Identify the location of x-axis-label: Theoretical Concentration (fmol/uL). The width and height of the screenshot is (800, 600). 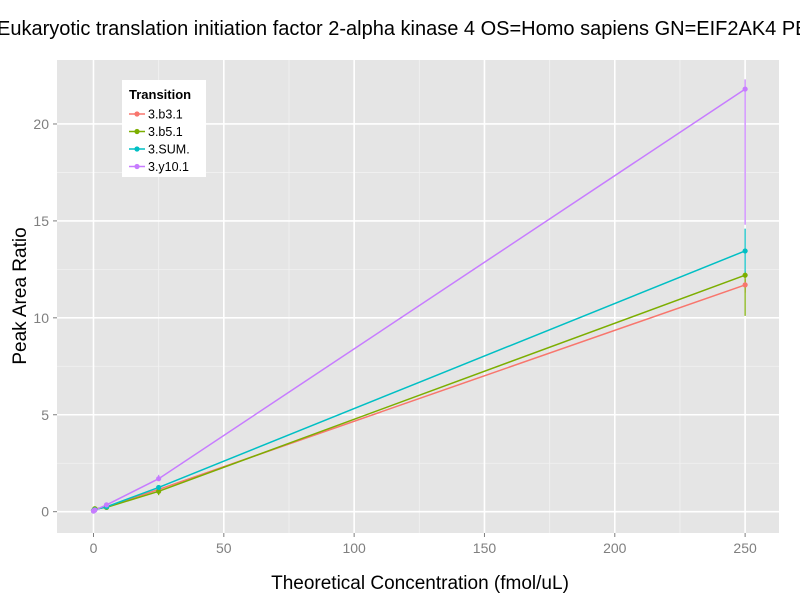
(420, 583).